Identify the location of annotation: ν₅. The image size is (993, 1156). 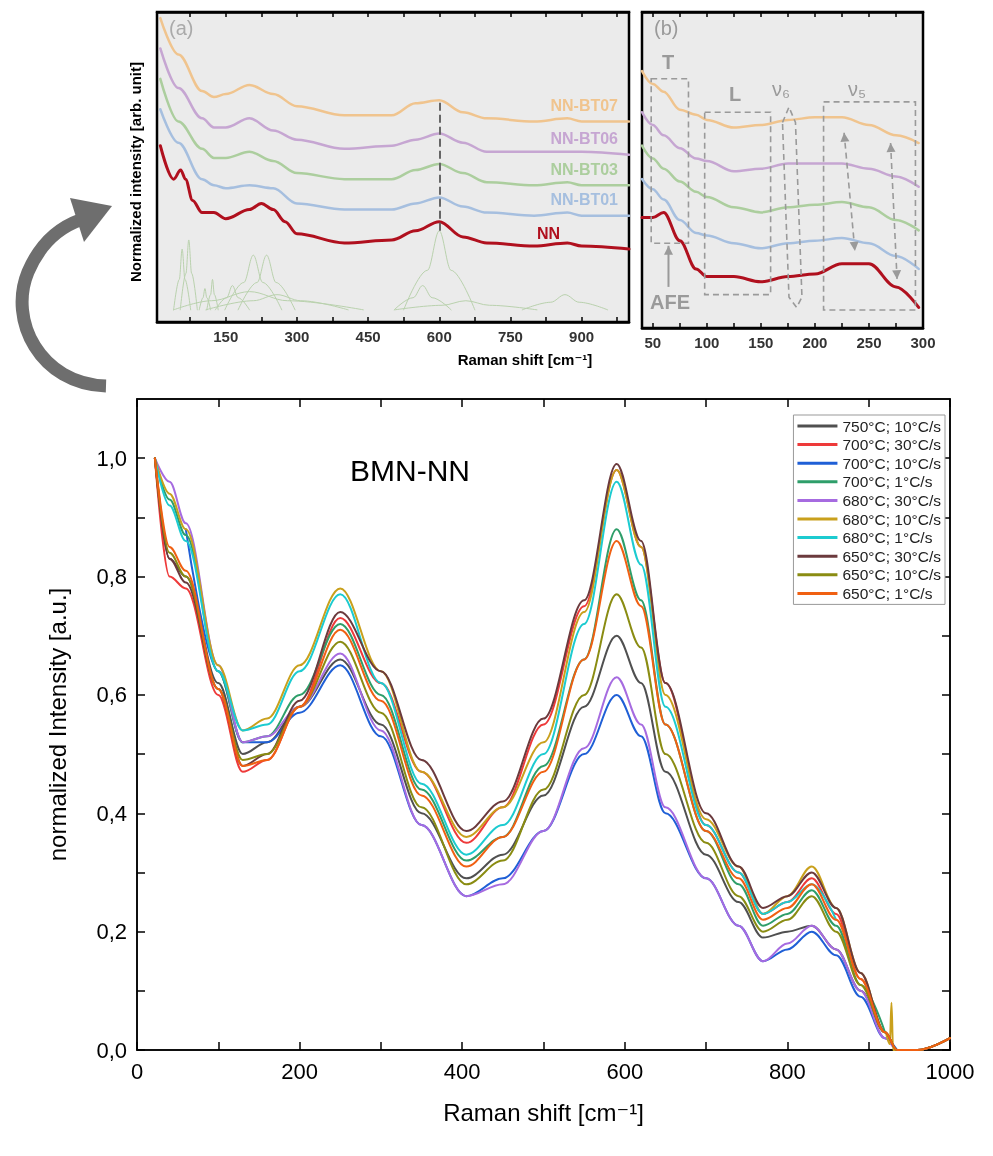
(857, 89).